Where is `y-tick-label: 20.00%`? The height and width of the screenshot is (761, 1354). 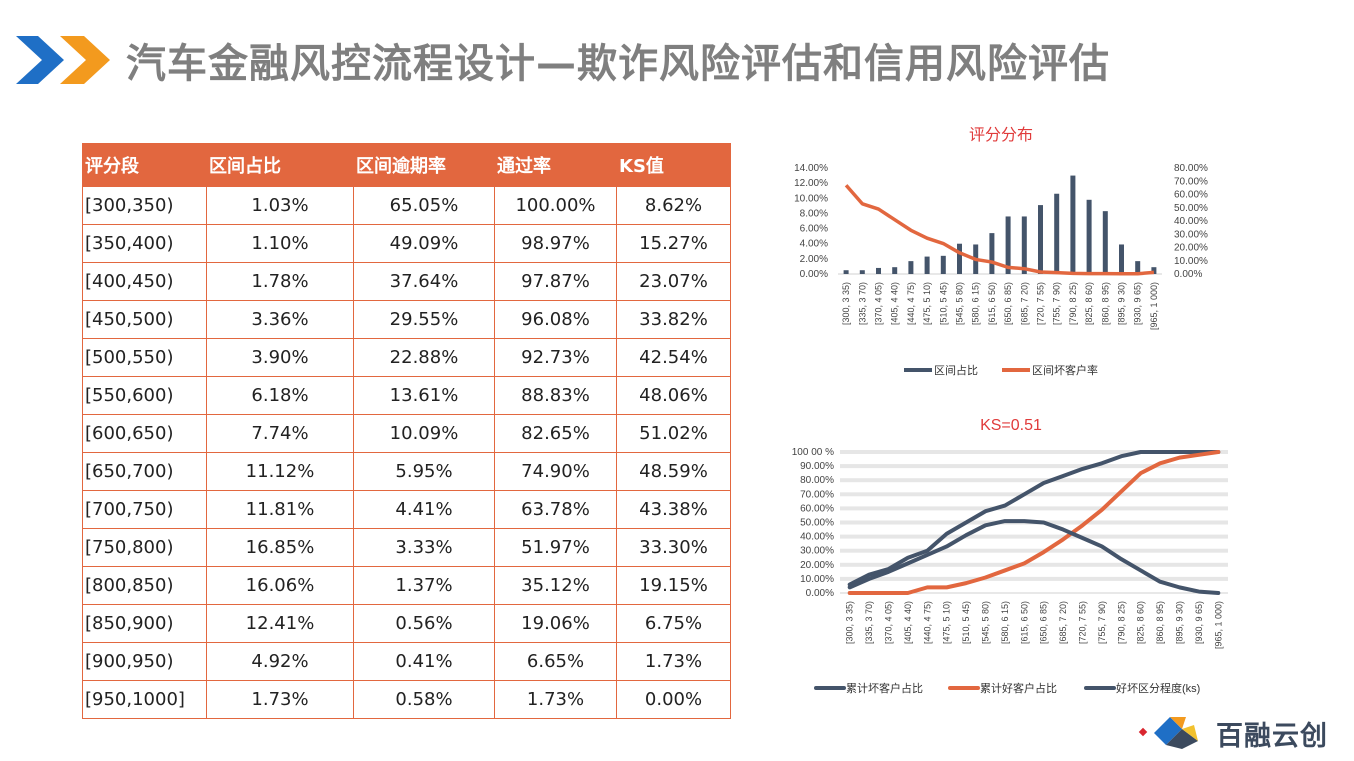
y-tick-label: 20.00% is located at coordinates (817, 565).